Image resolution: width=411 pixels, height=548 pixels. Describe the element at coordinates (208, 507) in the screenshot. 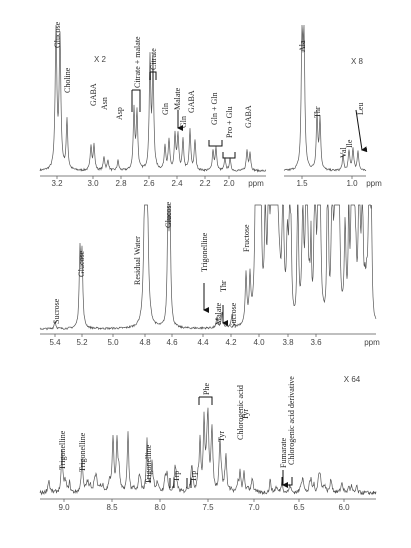

I see `tick-label: 7.5` at that location.